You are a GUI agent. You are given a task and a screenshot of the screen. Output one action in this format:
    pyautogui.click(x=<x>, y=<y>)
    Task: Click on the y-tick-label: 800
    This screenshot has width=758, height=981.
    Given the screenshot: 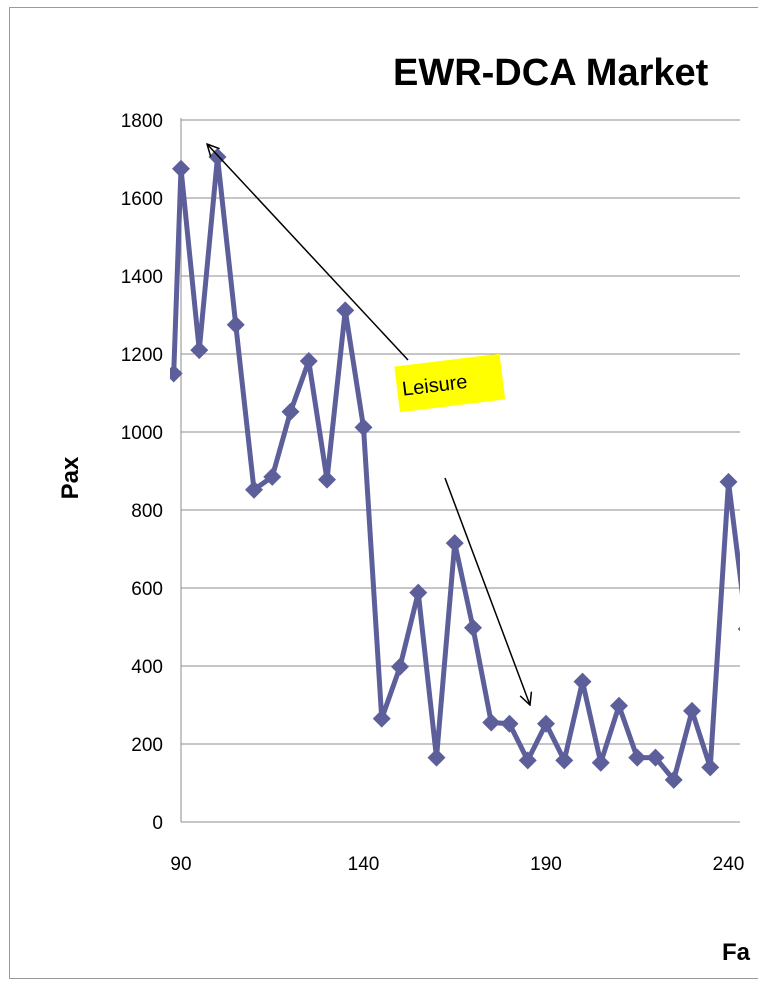 What is the action you would take?
    pyautogui.click(x=147, y=511)
    